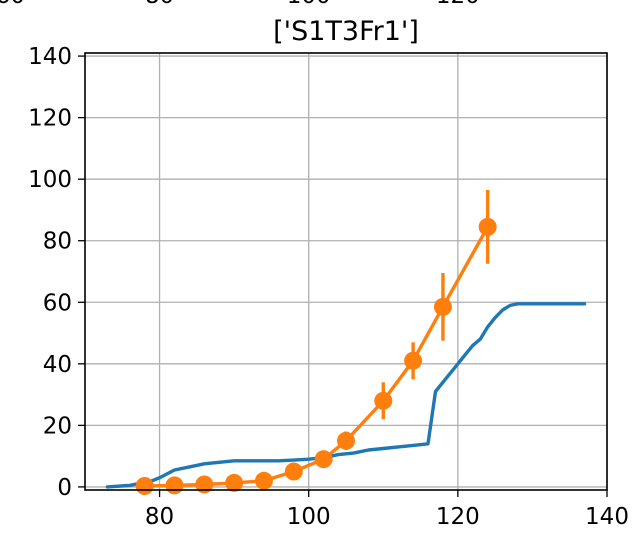 Image resolution: width=638 pixels, height=536 pixels. I want to click on x-axis: 80 100 120 140, so click(387, 510).